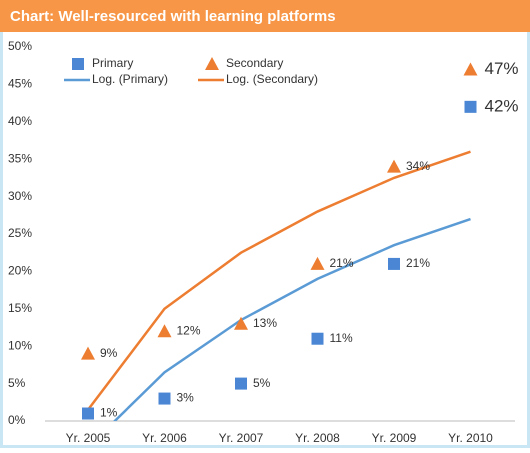 The image size is (530, 453). Describe the element at coordinates (470, 438) in the screenshot. I see `x-tick-label: Yr. 2010` at that location.